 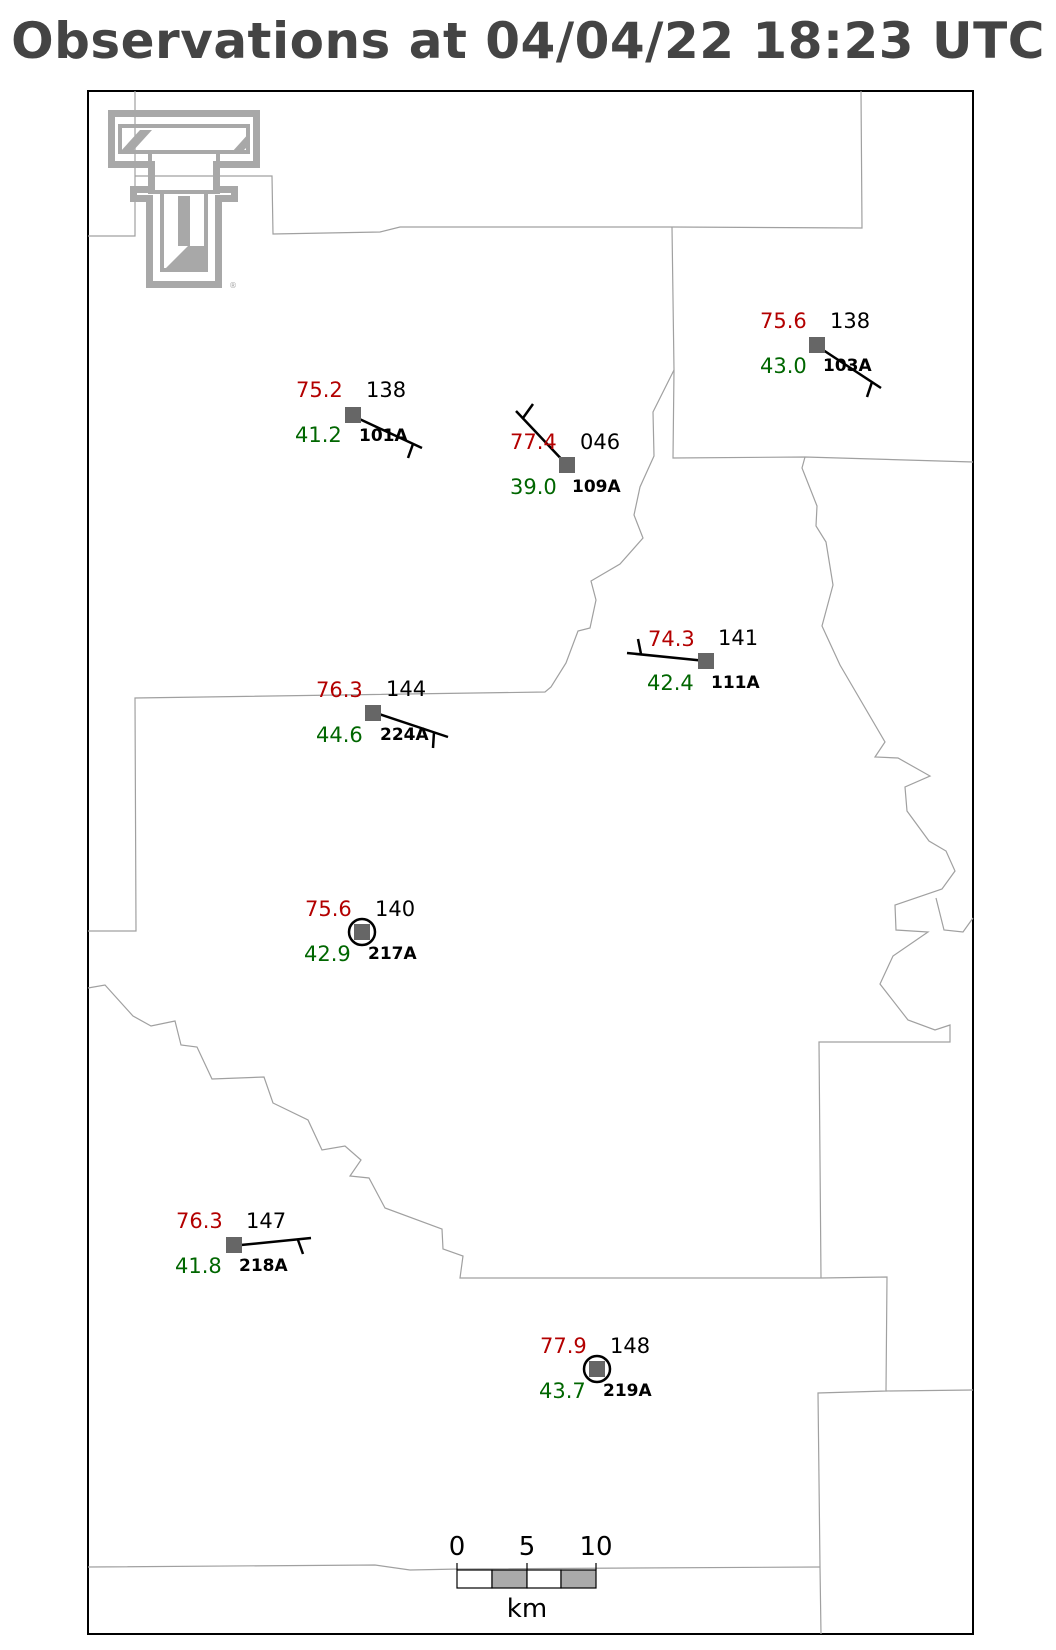 I want to click on pressure-label: 148, so click(x=630, y=1346).